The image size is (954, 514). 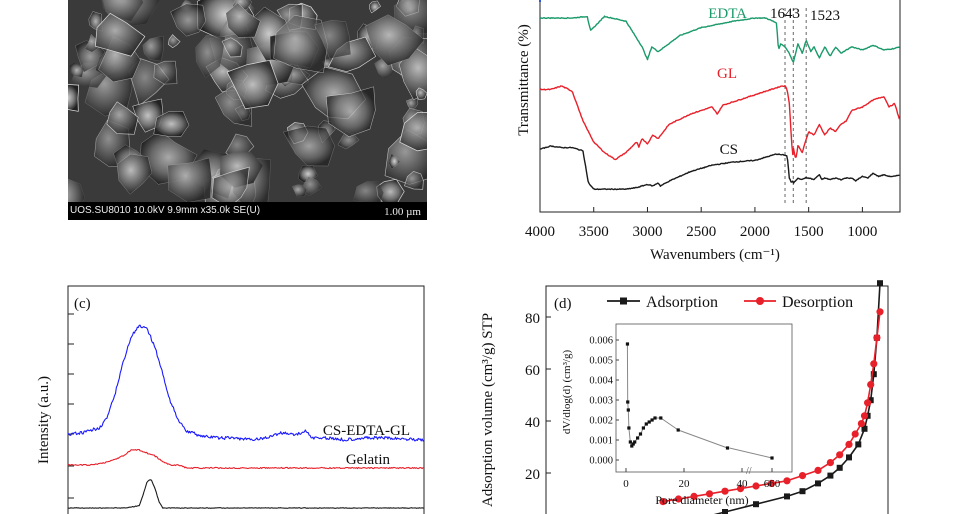 What do you see at coordinates (719, 39) in the screenshot?
I see `ftir-series-edta` at bounding box center [719, 39].